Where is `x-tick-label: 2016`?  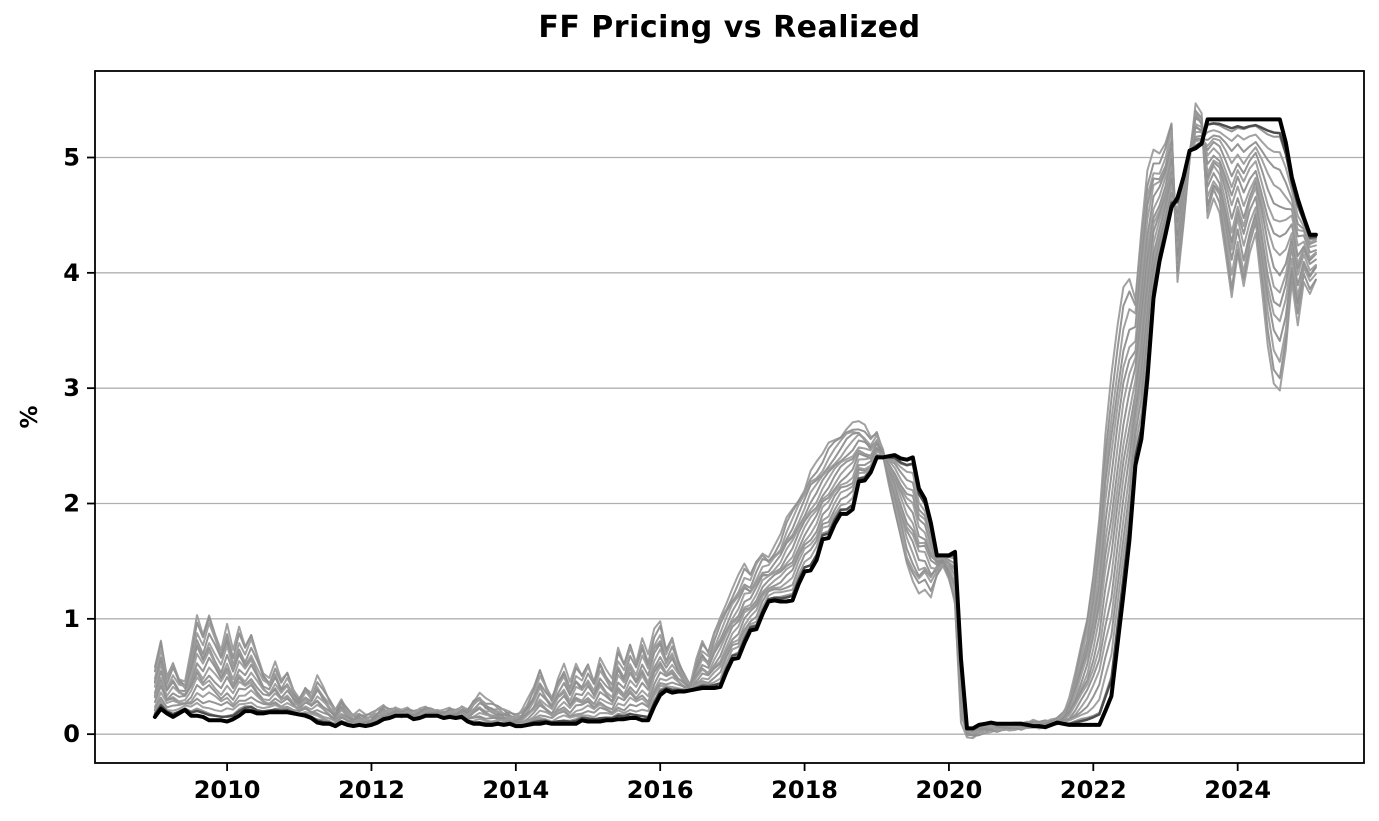
x-tick-label: 2016 is located at coordinates (660, 790).